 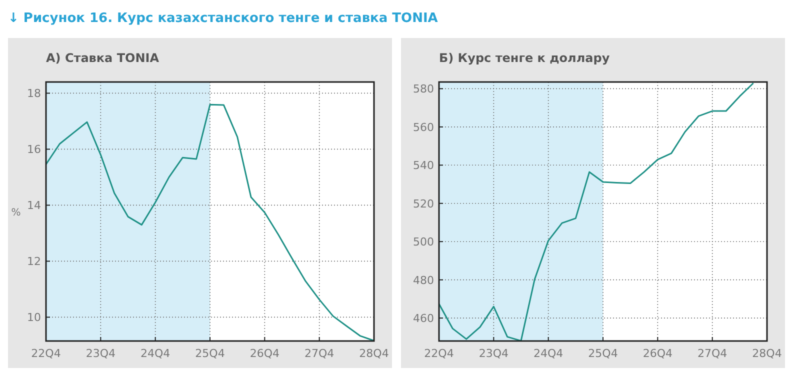 What do you see at coordinates (423, 280) in the screenshot?
I see `y-tick-label: 480` at bounding box center [423, 280].